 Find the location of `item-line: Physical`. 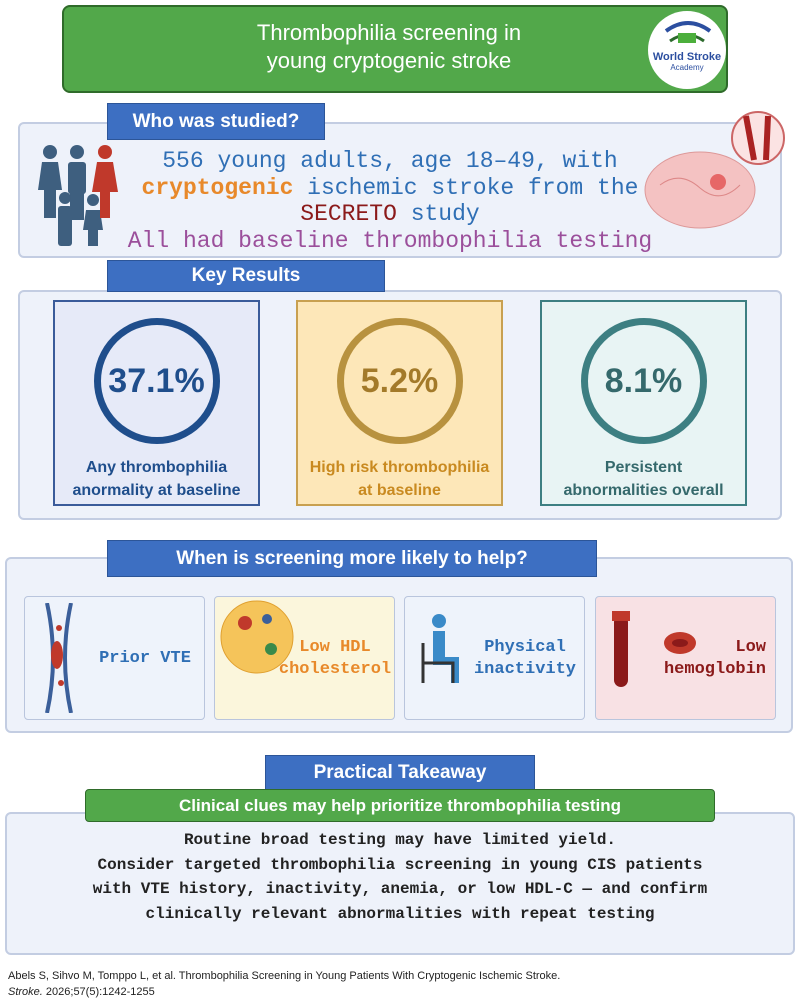

item-line: Physical is located at coordinates (525, 647).